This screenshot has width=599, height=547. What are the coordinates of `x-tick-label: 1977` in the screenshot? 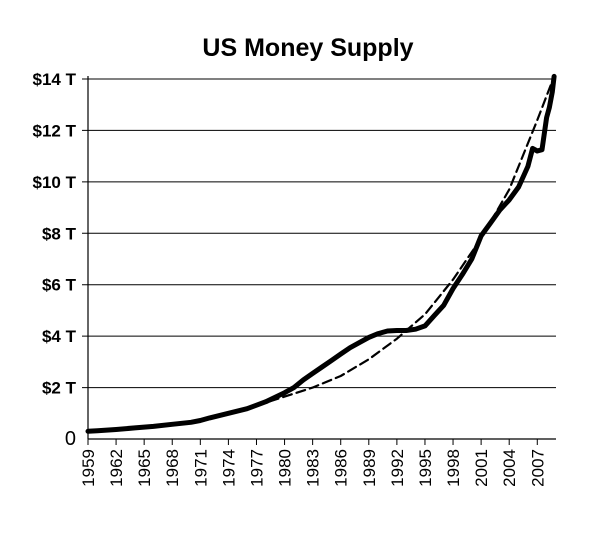 It's located at (256, 468).